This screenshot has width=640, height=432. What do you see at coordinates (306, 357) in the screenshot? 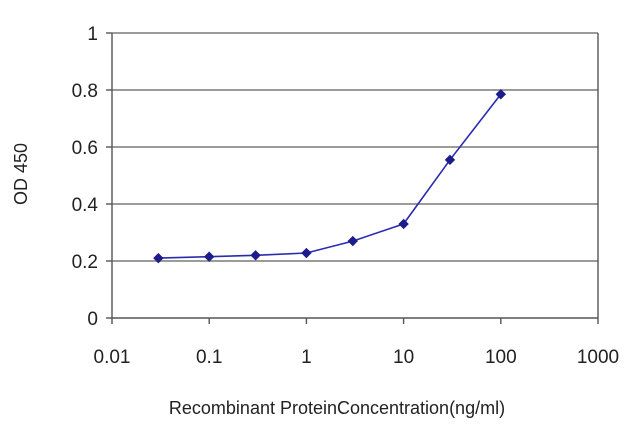
I see `x-tick-label-2: 1` at bounding box center [306, 357].